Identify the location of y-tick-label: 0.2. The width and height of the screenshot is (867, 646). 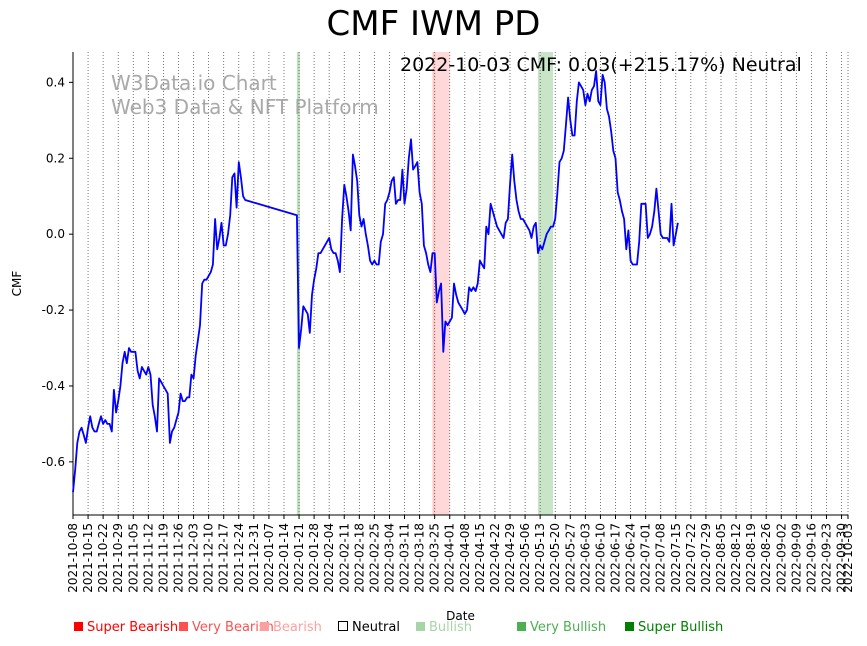
(55, 158).